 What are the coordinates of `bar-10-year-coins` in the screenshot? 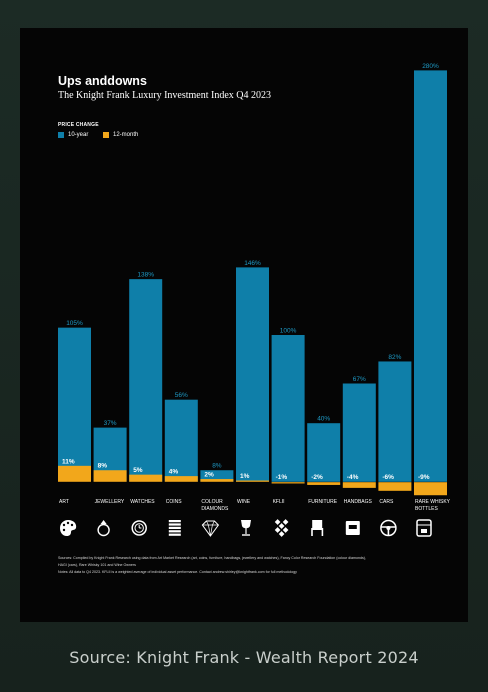 It's located at (181, 440).